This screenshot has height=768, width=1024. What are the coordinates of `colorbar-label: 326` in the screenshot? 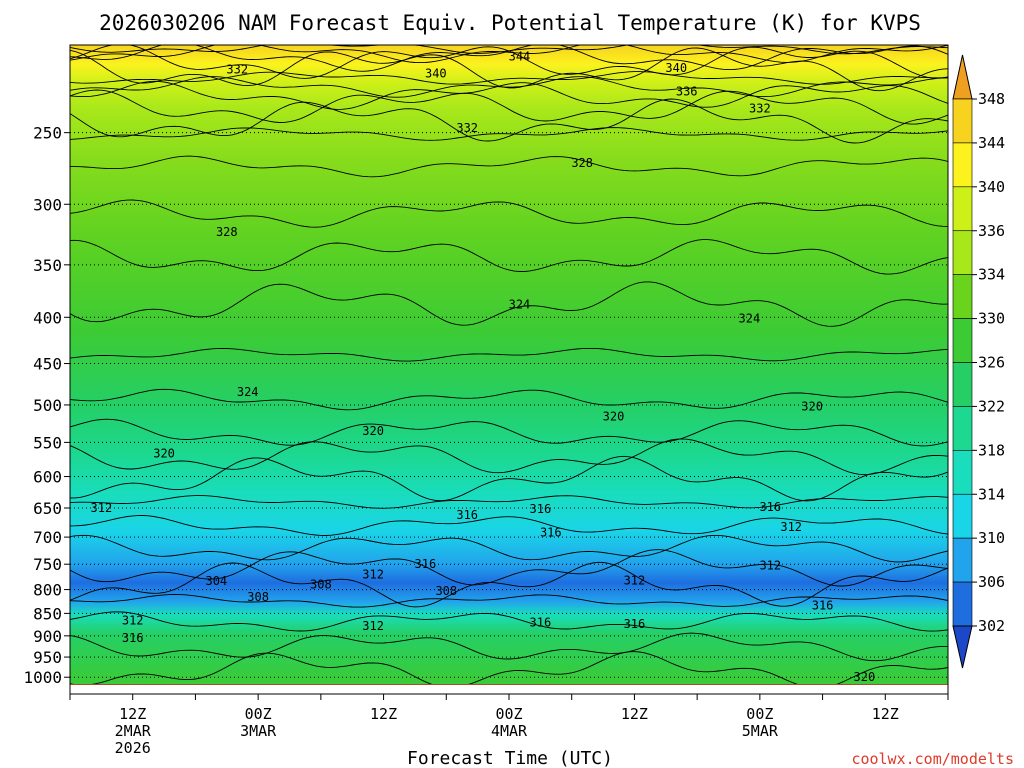 It's located at (991, 363).